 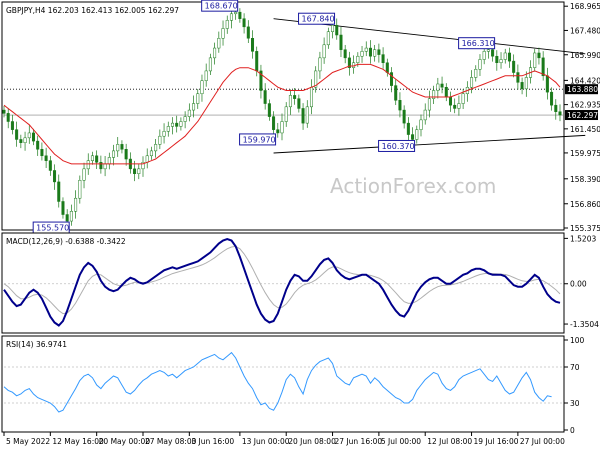 What do you see at coordinates (413, 186) in the screenshot?
I see `watermark: ActionForex.com` at bounding box center [413, 186].